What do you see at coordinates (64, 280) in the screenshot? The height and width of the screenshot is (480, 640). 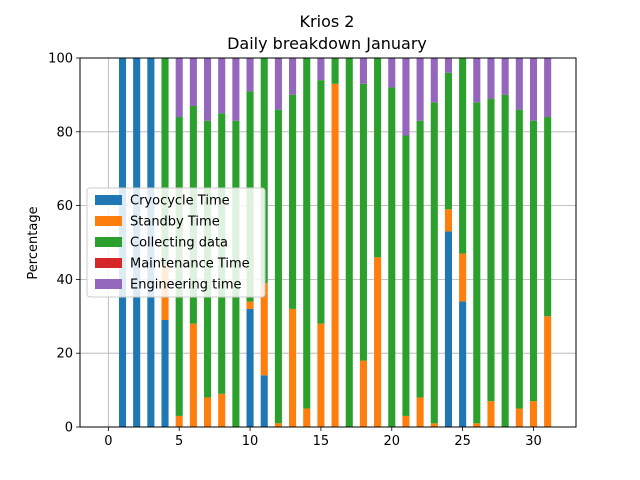 I see `y-tick-label: 40` at bounding box center [64, 280].